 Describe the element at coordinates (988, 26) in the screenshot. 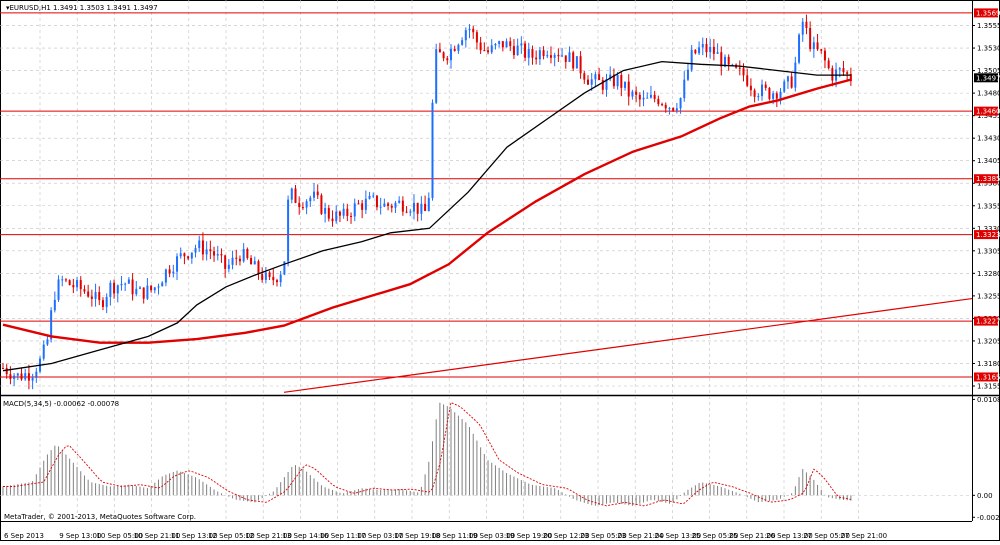

I see `y-tick-label: 1.3555` at that location.